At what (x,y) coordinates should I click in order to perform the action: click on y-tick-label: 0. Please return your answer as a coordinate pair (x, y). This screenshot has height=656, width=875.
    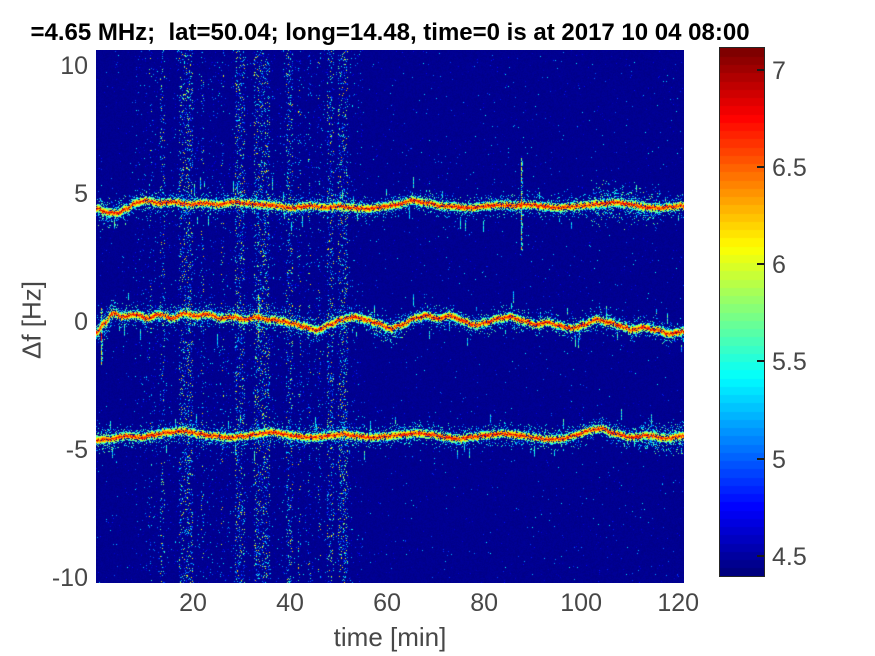
    Looking at the image, I should click on (81, 322).